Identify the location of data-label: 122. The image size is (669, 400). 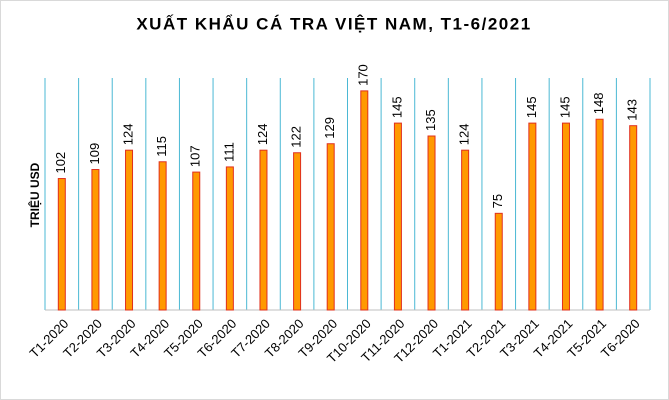
(296, 137).